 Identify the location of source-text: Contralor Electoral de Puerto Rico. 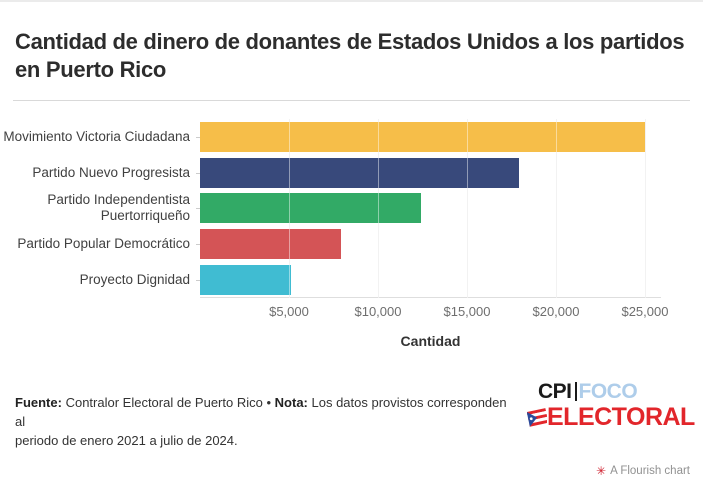
(164, 402).